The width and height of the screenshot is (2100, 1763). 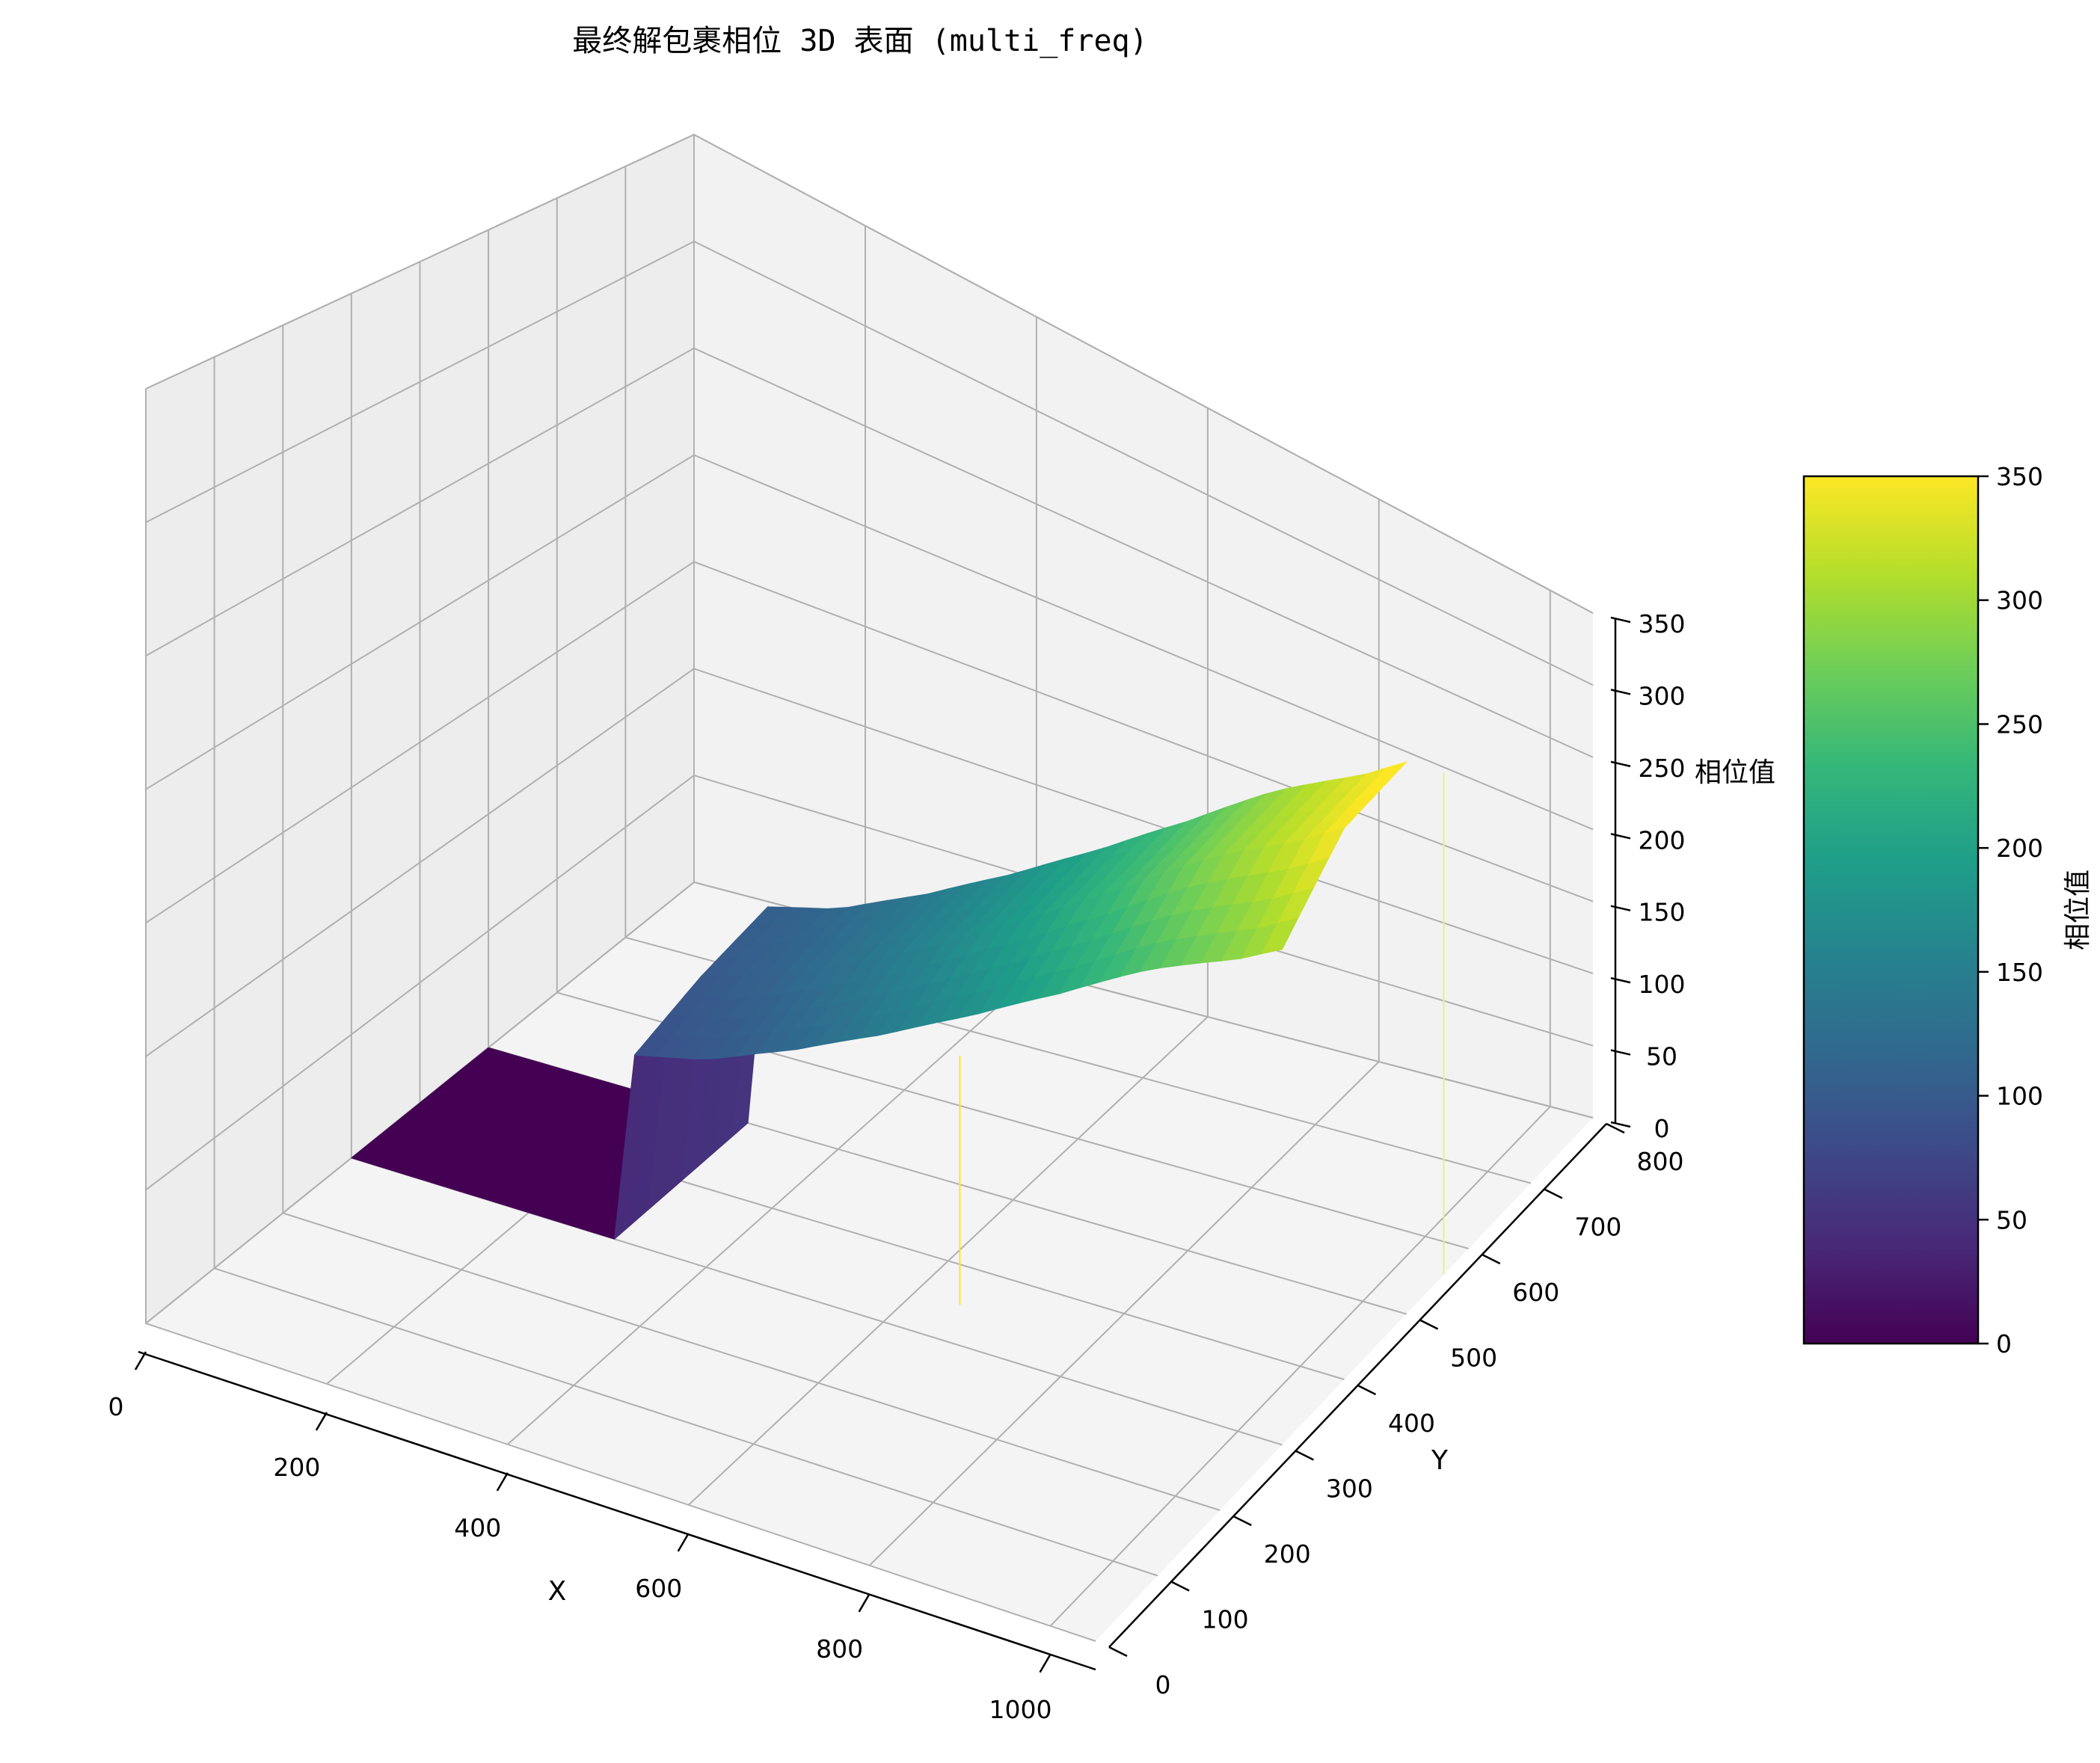 What do you see at coordinates (1891, 910) in the screenshot?
I see `colorbar-bar` at bounding box center [1891, 910].